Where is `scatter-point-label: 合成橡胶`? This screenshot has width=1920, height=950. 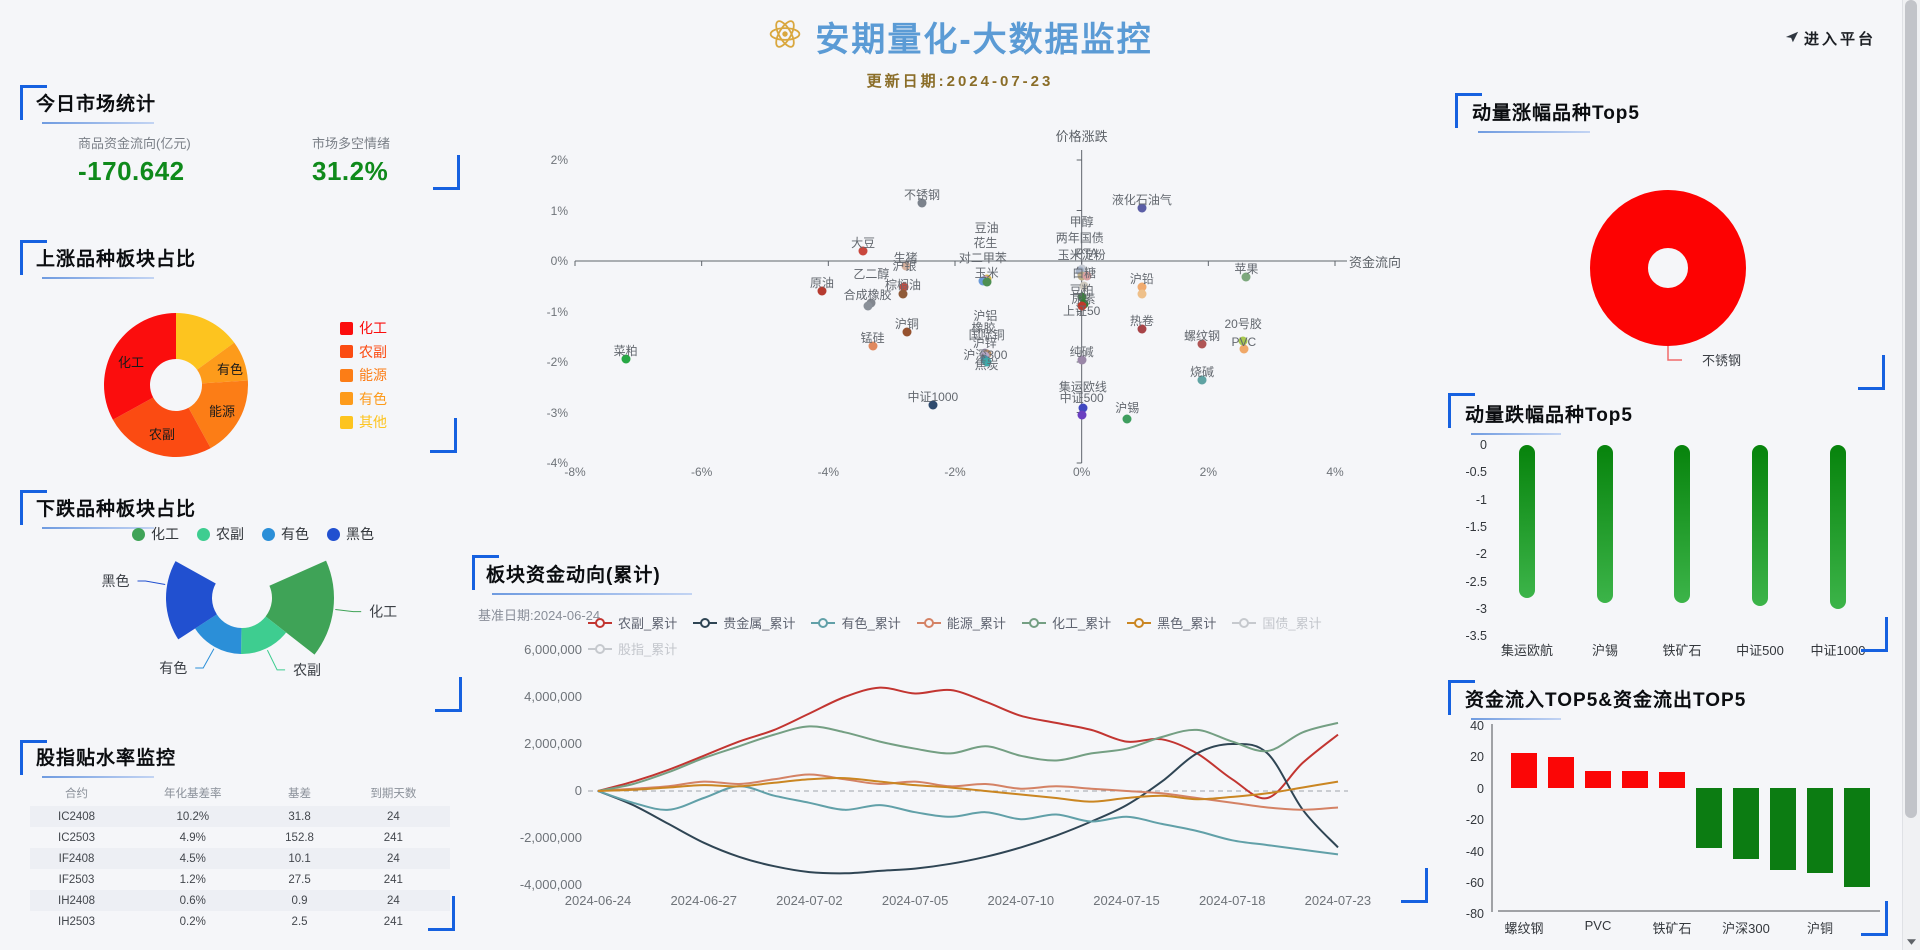 scatter-point-label: 合成橡胶 is located at coordinates (867, 295).